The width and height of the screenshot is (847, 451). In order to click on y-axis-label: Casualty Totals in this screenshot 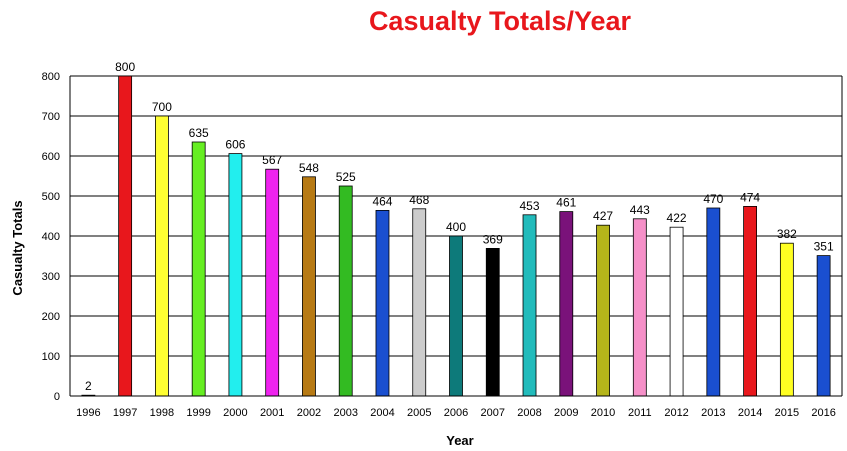, I will do `click(17, 247)`.